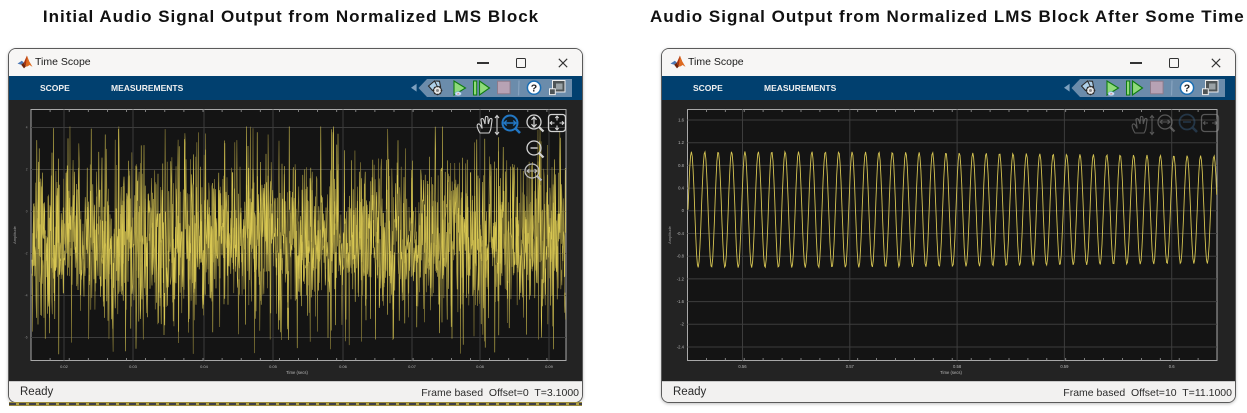  Describe the element at coordinates (412, 366) in the screenshot. I see `svg-text: 0.07` at that location.